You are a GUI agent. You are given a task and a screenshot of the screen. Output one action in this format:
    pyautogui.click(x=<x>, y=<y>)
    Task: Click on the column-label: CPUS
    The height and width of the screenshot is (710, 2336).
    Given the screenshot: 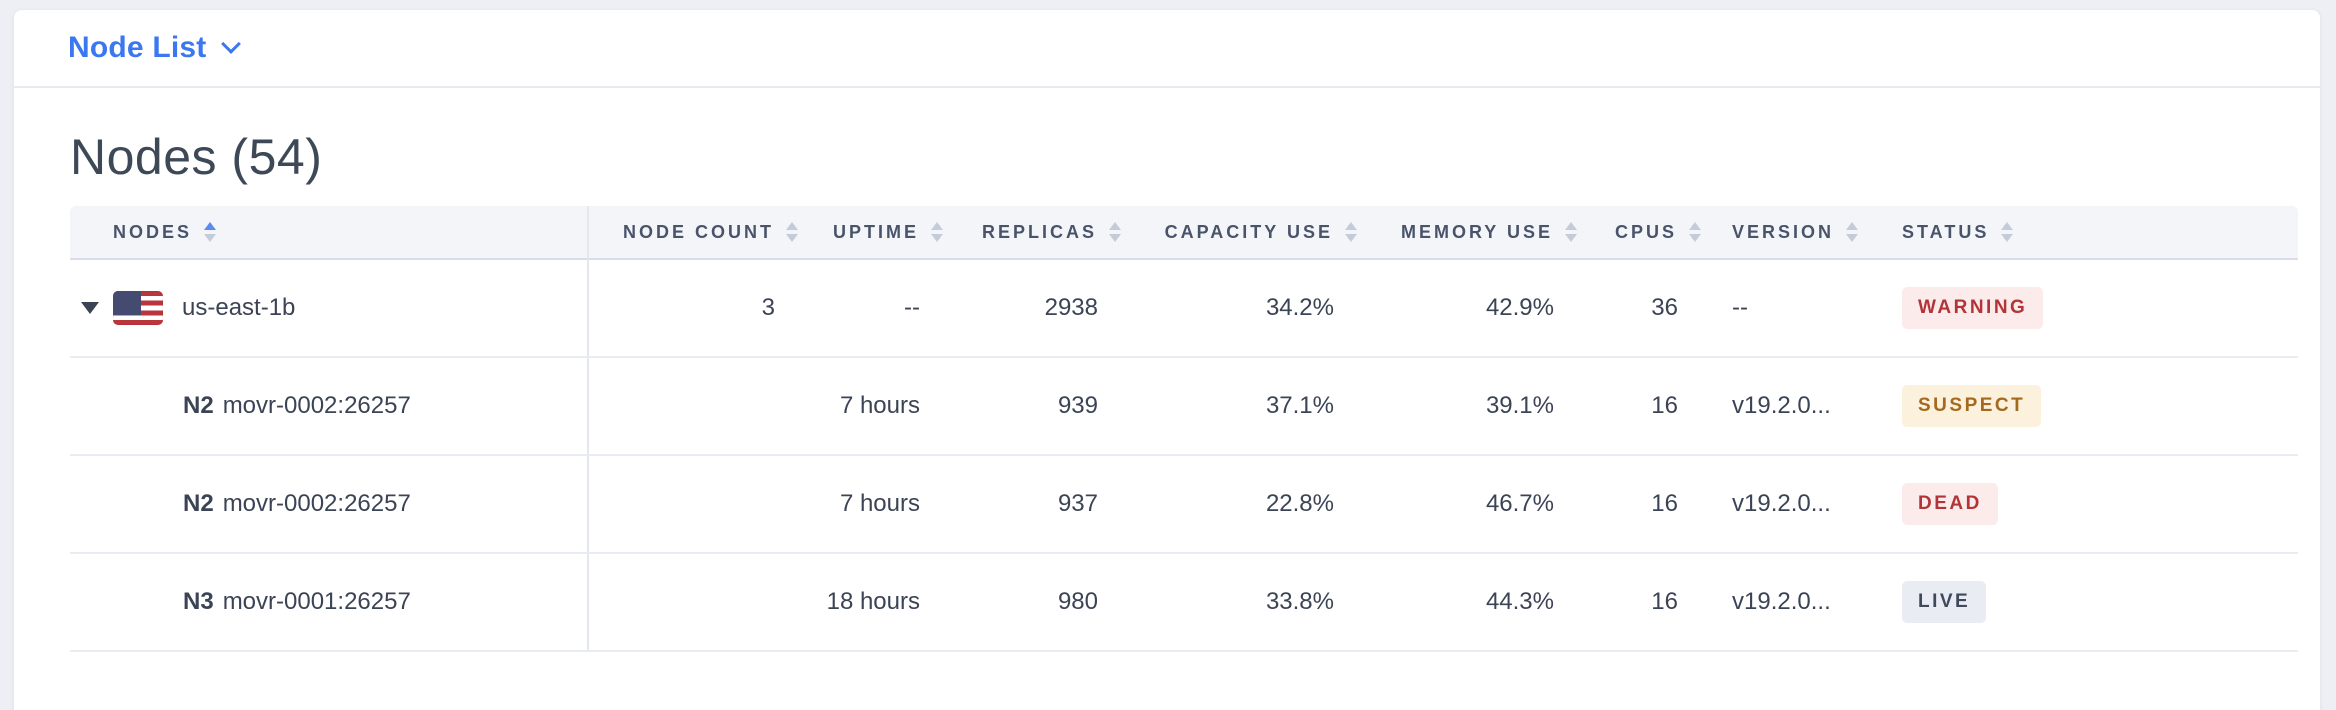 What is the action you would take?
    pyautogui.click(x=1645, y=231)
    